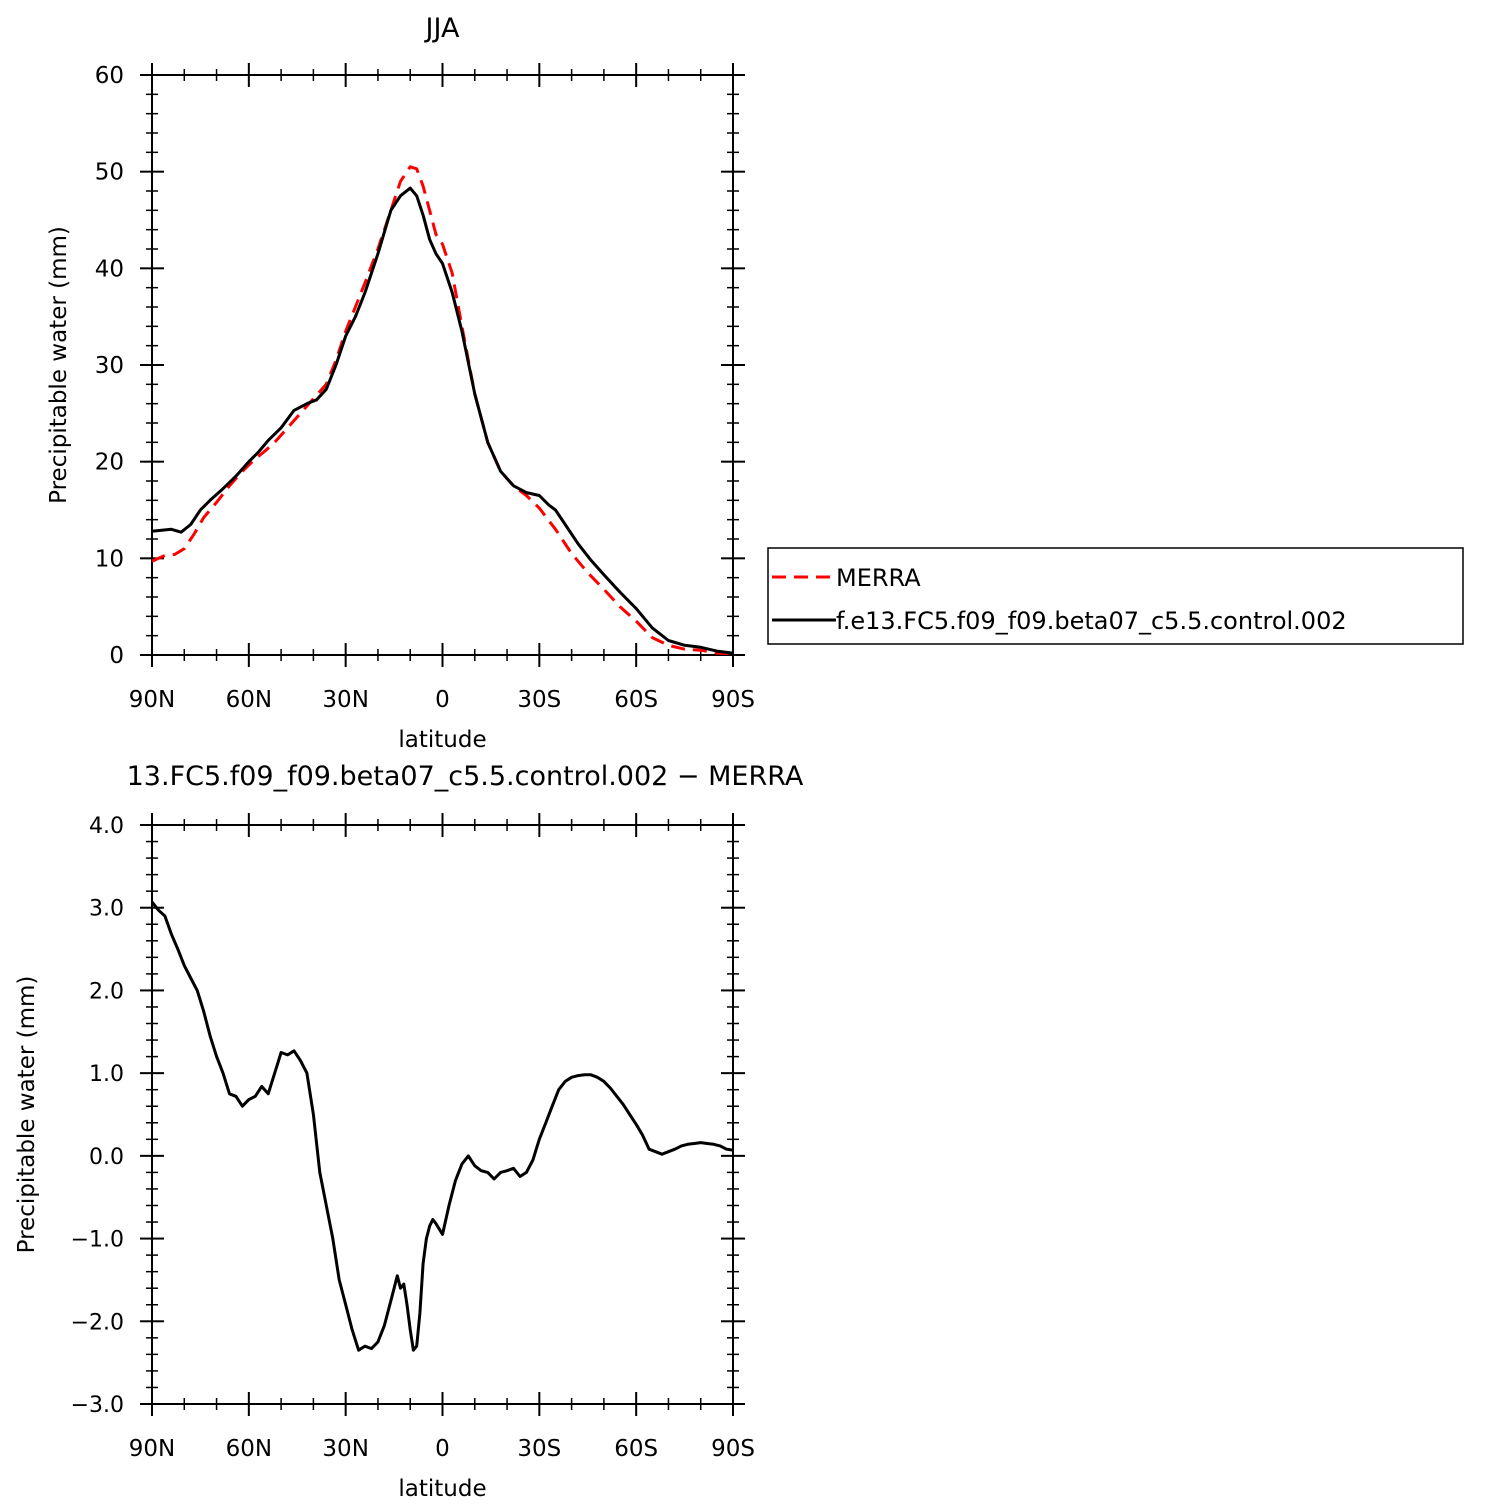 The image size is (1508, 1508). I want to click on y-tick-label: 20, so click(109, 463).